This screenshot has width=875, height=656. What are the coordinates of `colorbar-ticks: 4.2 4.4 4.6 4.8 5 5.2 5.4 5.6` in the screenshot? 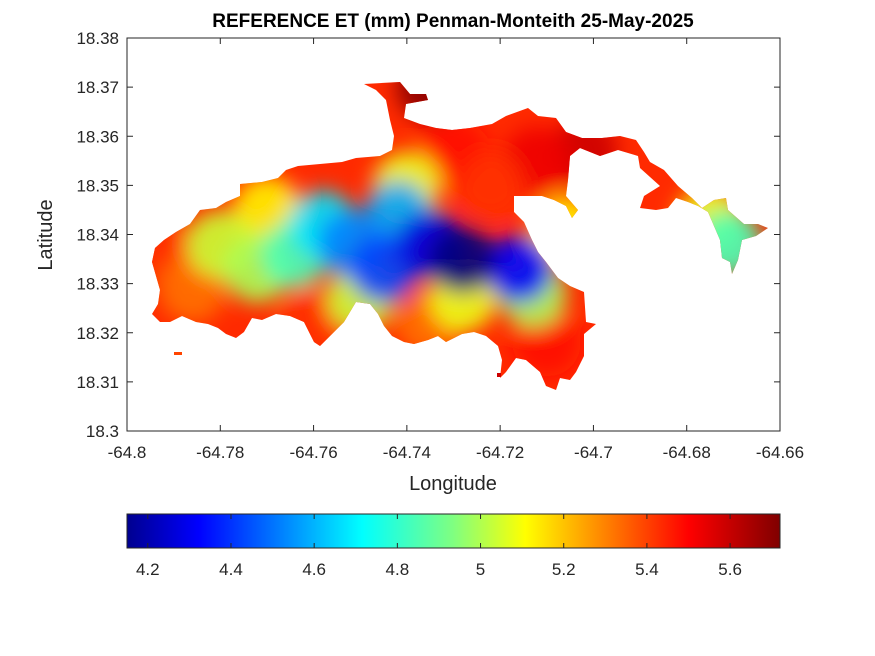 It's located at (439, 546).